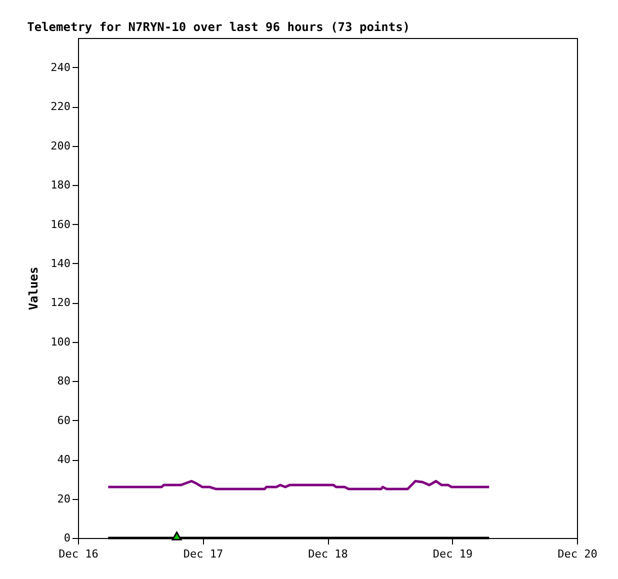 This screenshot has width=618, height=579. I want to click on x-tick-label: Dec 19, so click(452, 554).